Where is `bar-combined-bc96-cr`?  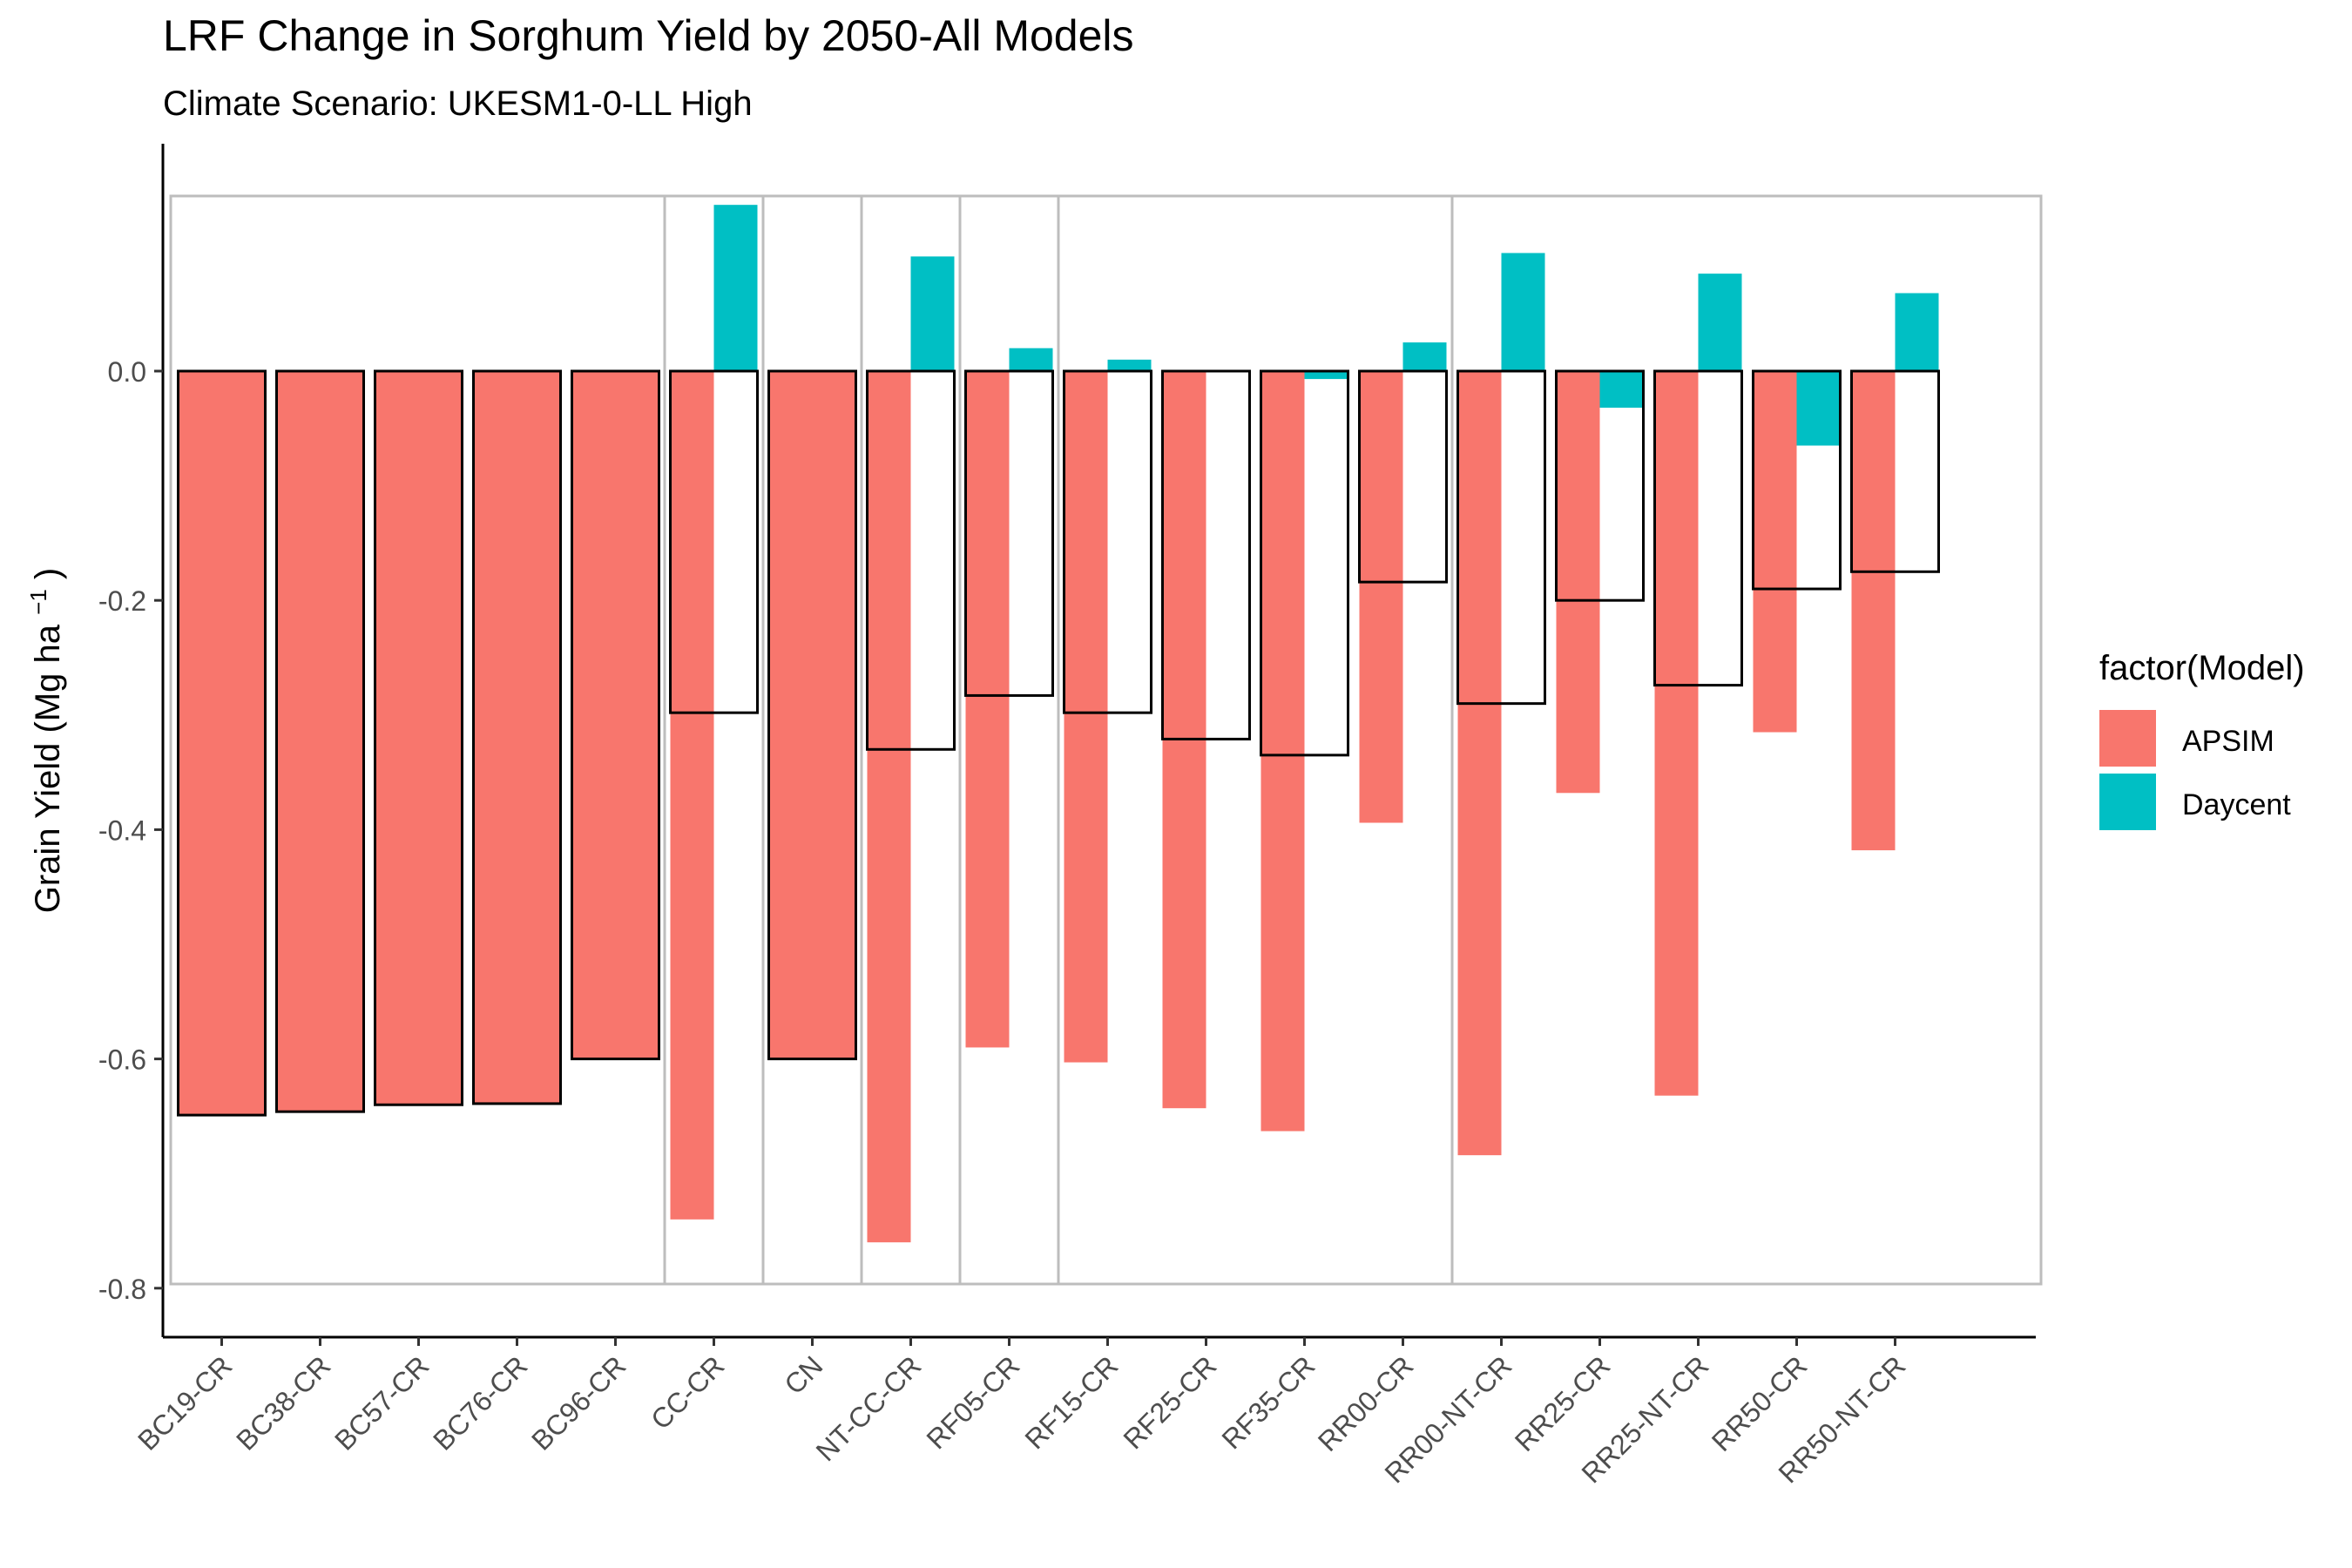 bar-combined-bc96-cr is located at coordinates (615, 715).